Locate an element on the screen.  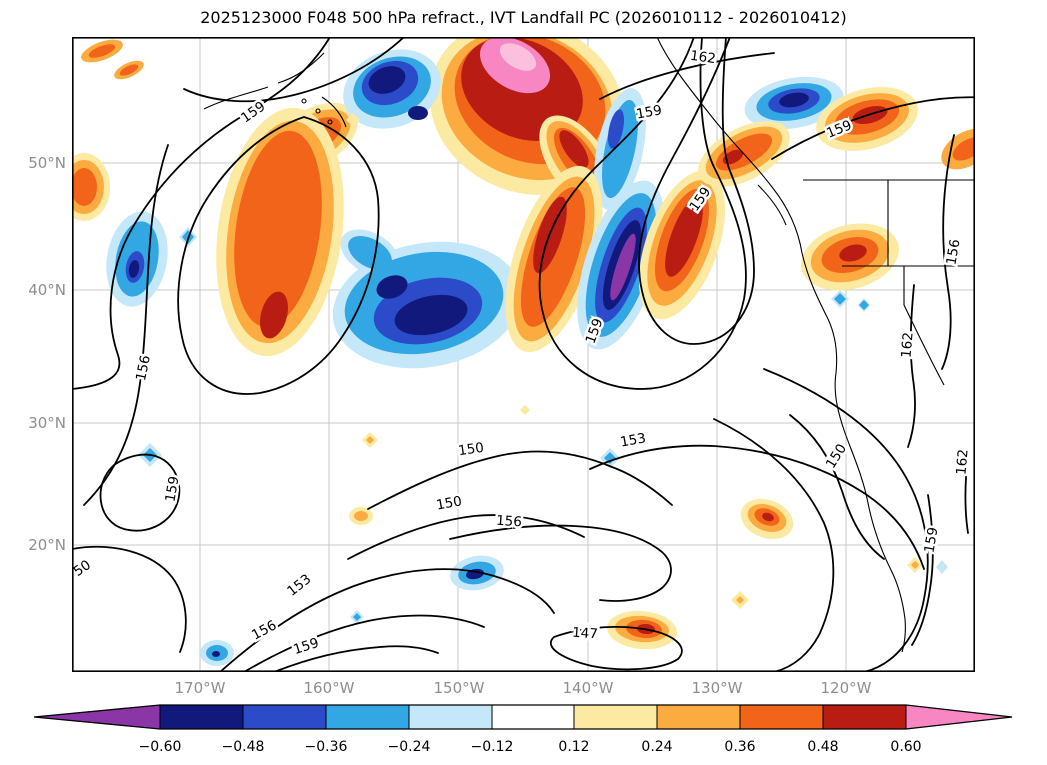
contour-label: 162 is located at coordinates (907, 345).